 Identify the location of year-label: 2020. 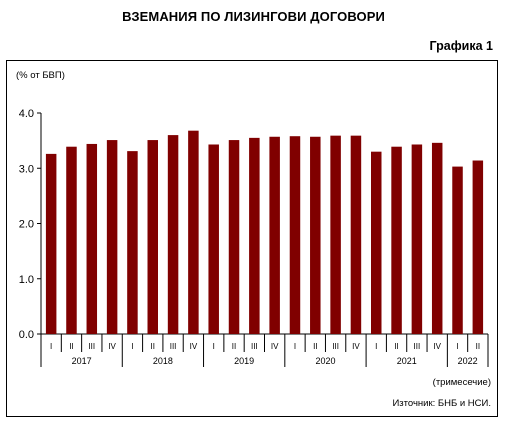
(325, 361).